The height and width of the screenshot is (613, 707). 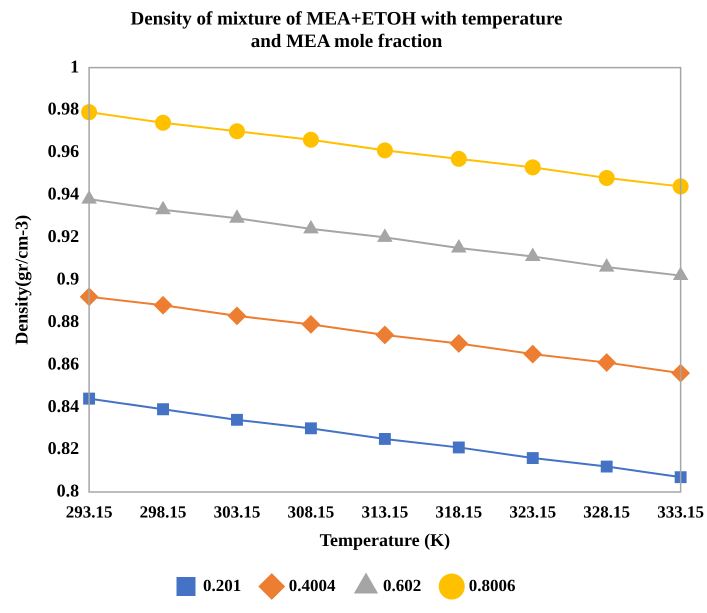 I want to click on x-tick-label: 318.15, so click(x=458, y=512).